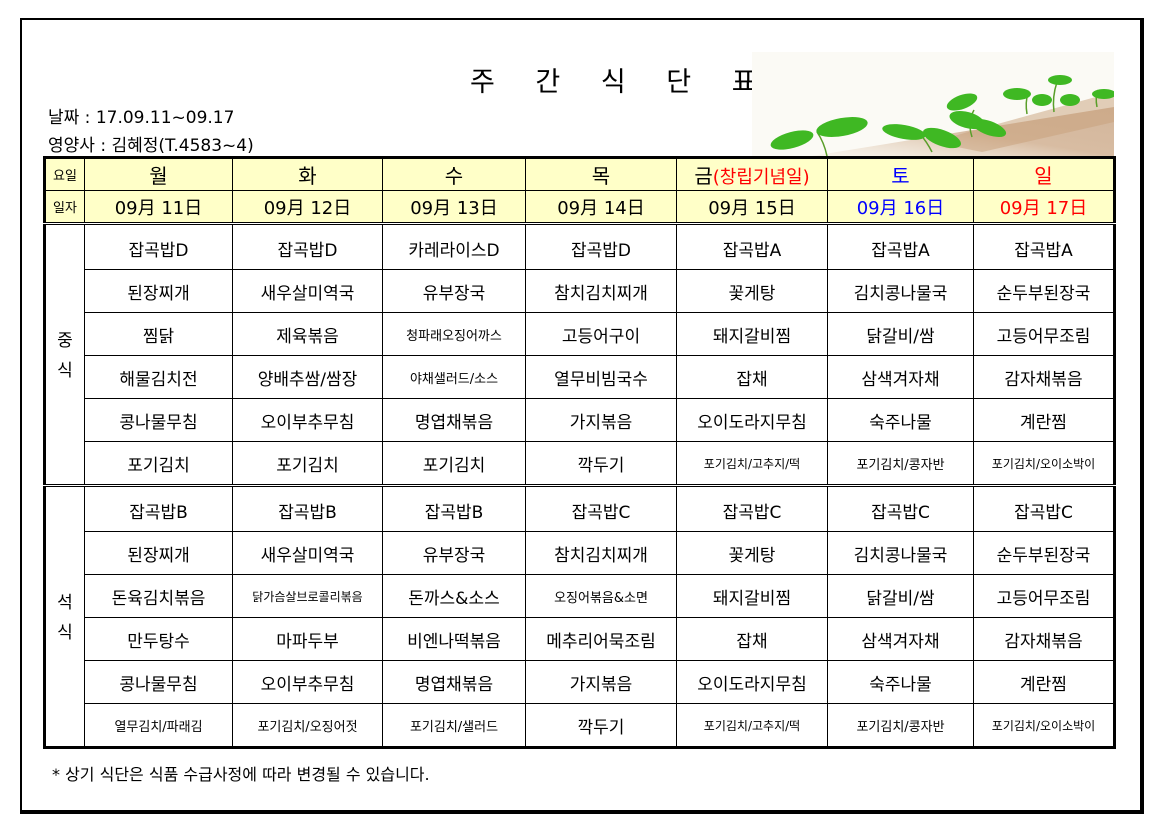 Image resolution: width=1161 pixels, height=828 pixels. Describe the element at coordinates (158, 553) in the screenshot. I see `menu-cell: 된장찌개` at that location.